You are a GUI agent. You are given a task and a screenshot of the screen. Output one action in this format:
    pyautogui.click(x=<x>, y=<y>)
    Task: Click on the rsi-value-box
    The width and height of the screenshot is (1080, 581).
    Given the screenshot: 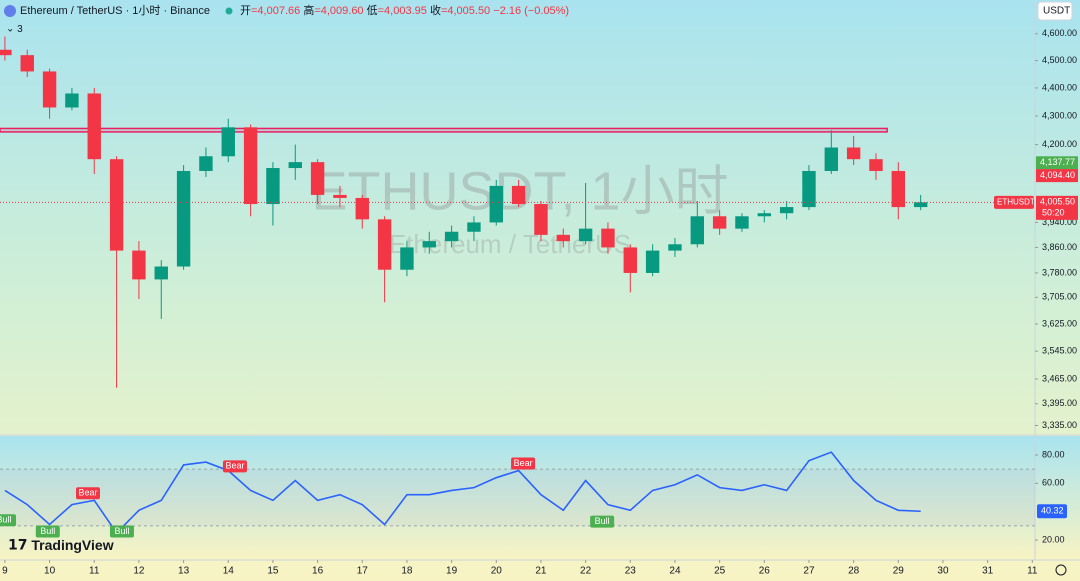 What is the action you would take?
    pyautogui.click(x=1052, y=511)
    